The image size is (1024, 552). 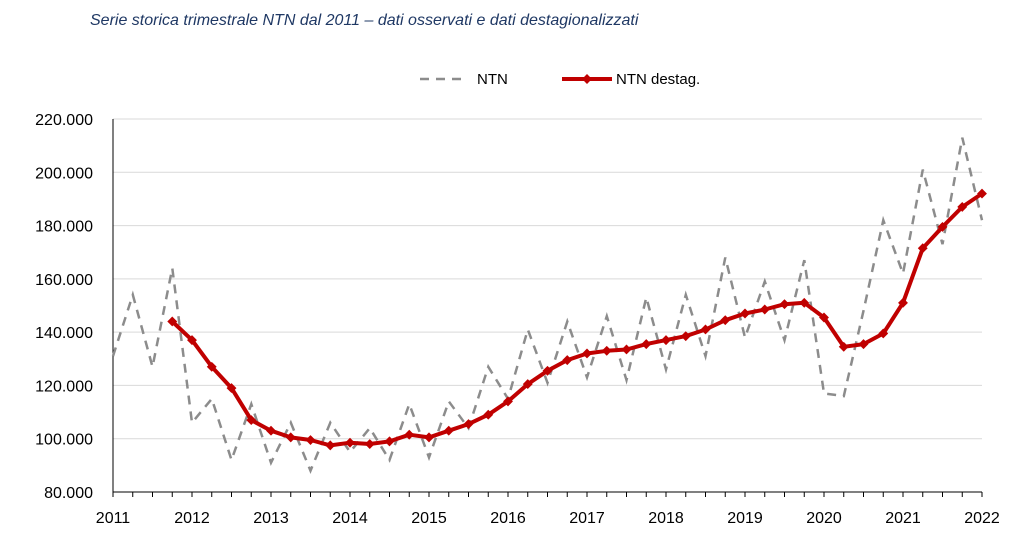 I want to click on x-tick-label: 2017, so click(x=587, y=518).